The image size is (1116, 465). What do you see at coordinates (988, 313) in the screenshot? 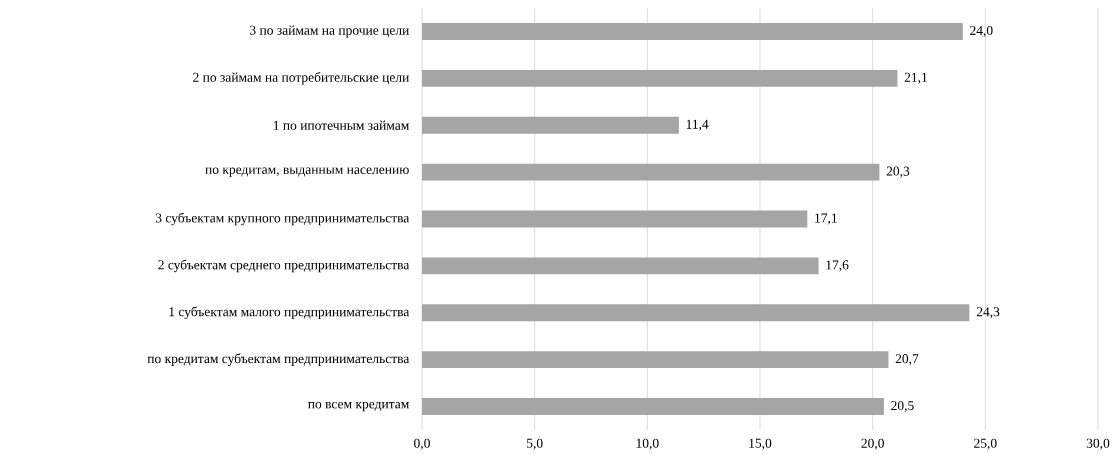
I see `data-label: 24,3` at bounding box center [988, 313].